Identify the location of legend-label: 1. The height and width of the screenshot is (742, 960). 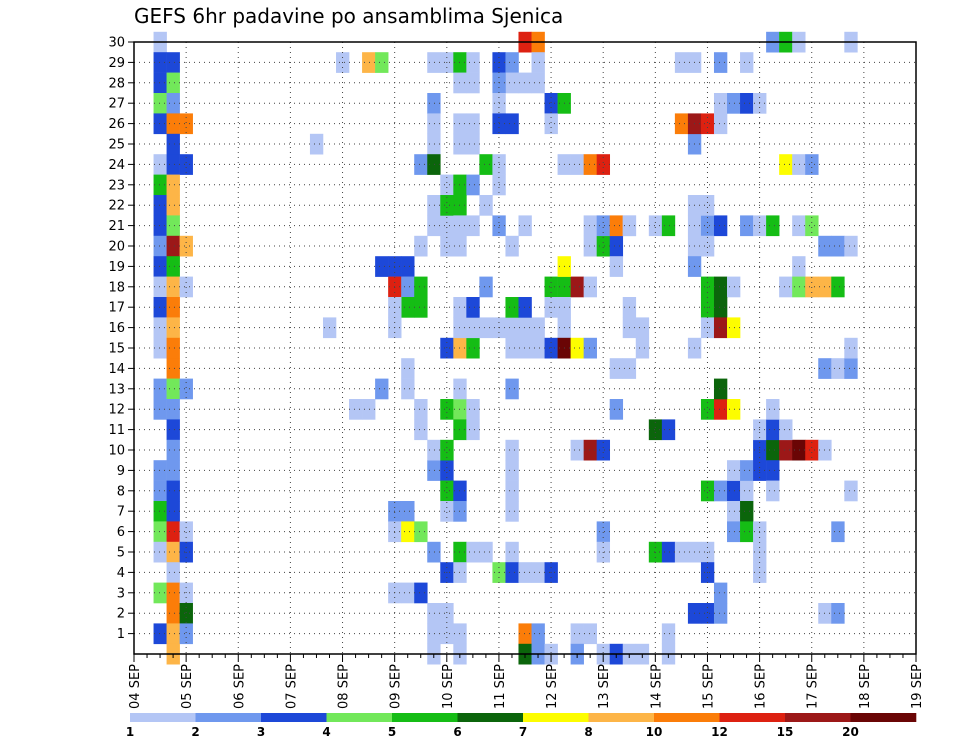
(130, 732).